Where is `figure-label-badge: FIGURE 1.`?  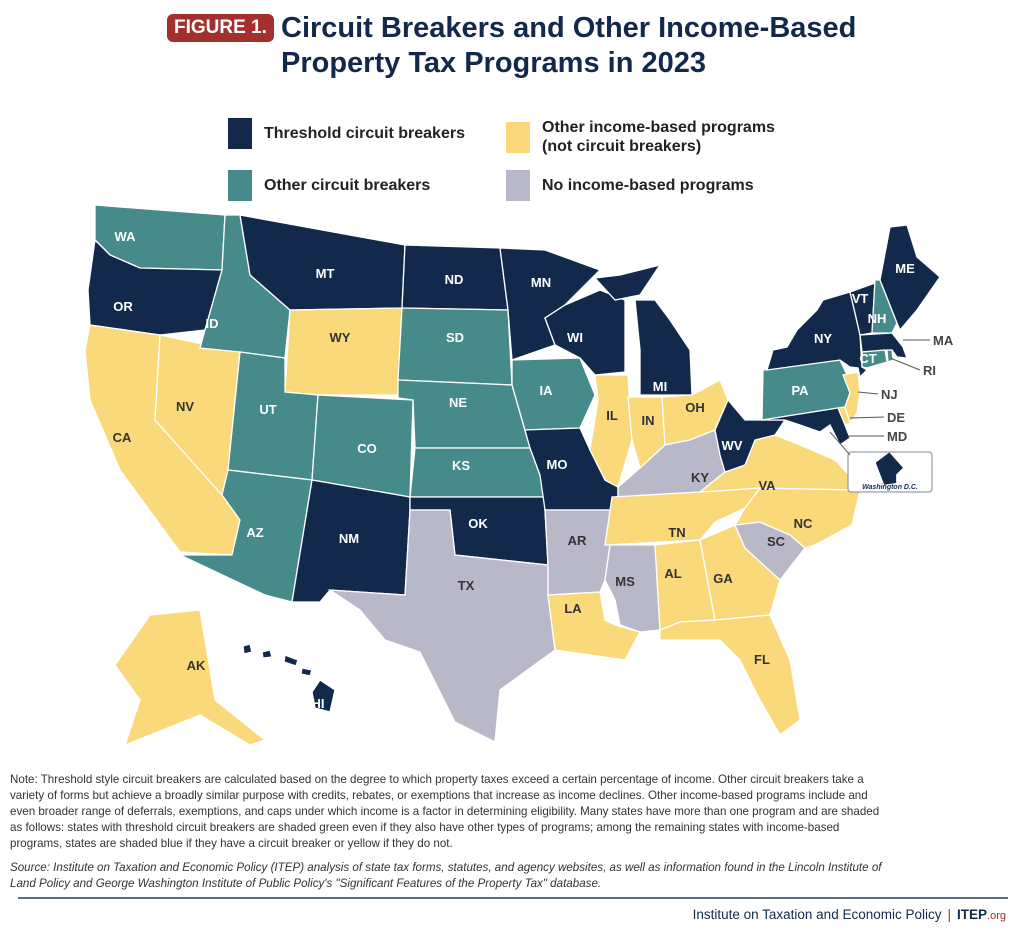
figure-label-badge: FIGURE 1. is located at coordinates (220, 28).